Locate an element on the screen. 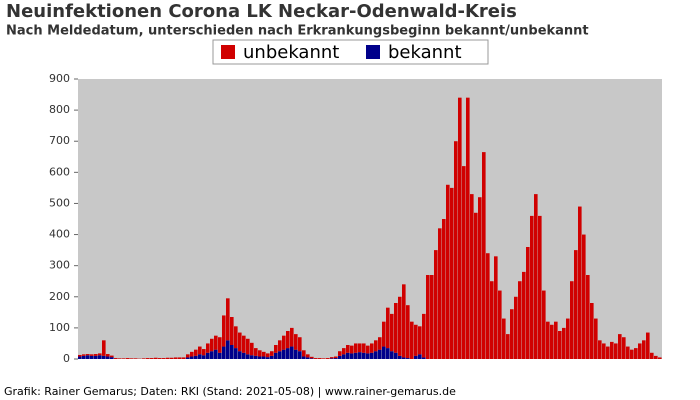  y-tick-label: 300 is located at coordinates (59, 265).